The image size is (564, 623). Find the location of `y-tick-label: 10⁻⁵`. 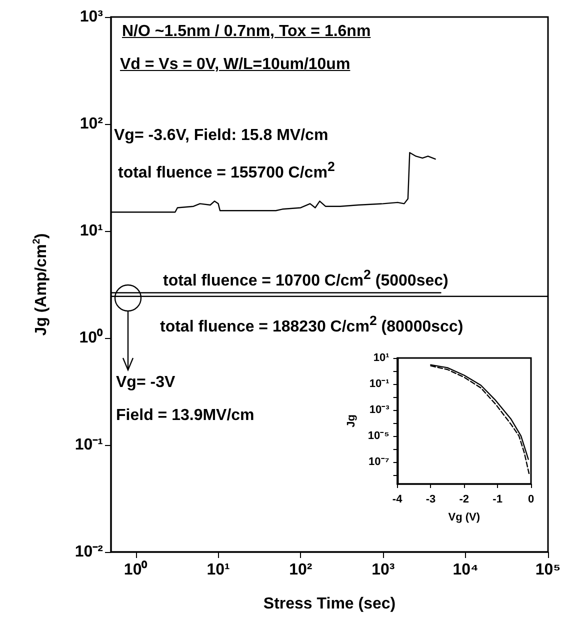

y-tick-label: 10⁻⁵ is located at coordinates (379, 436).